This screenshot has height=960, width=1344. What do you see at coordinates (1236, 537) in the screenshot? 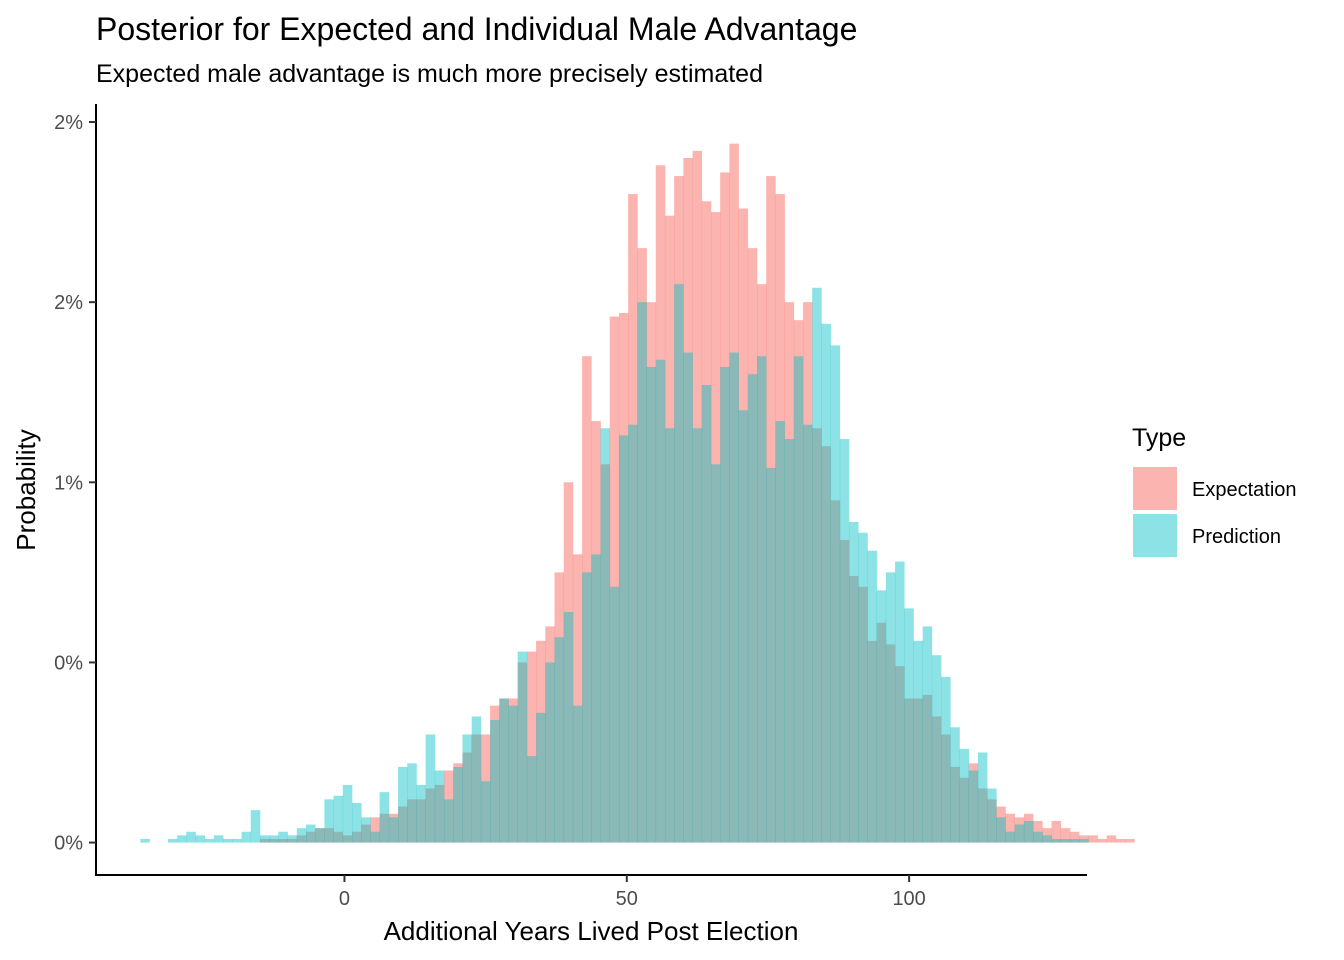
I see `legend-label-prediction: Prediction` at bounding box center [1236, 537].